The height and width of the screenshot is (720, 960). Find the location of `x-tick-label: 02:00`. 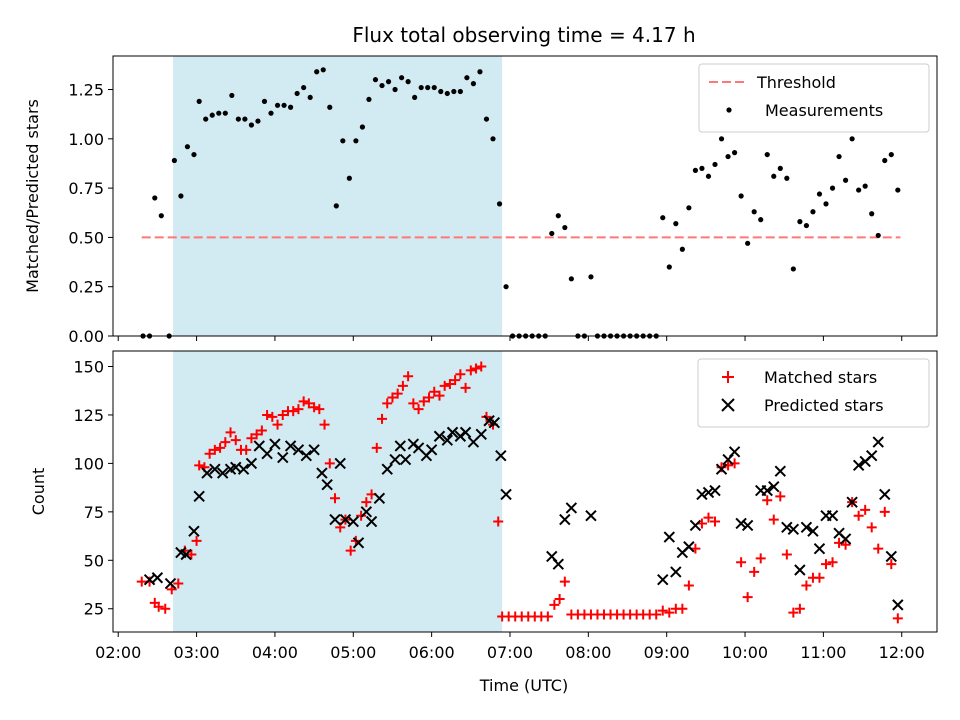

x-tick-label: 02:00 is located at coordinates (118, 652).